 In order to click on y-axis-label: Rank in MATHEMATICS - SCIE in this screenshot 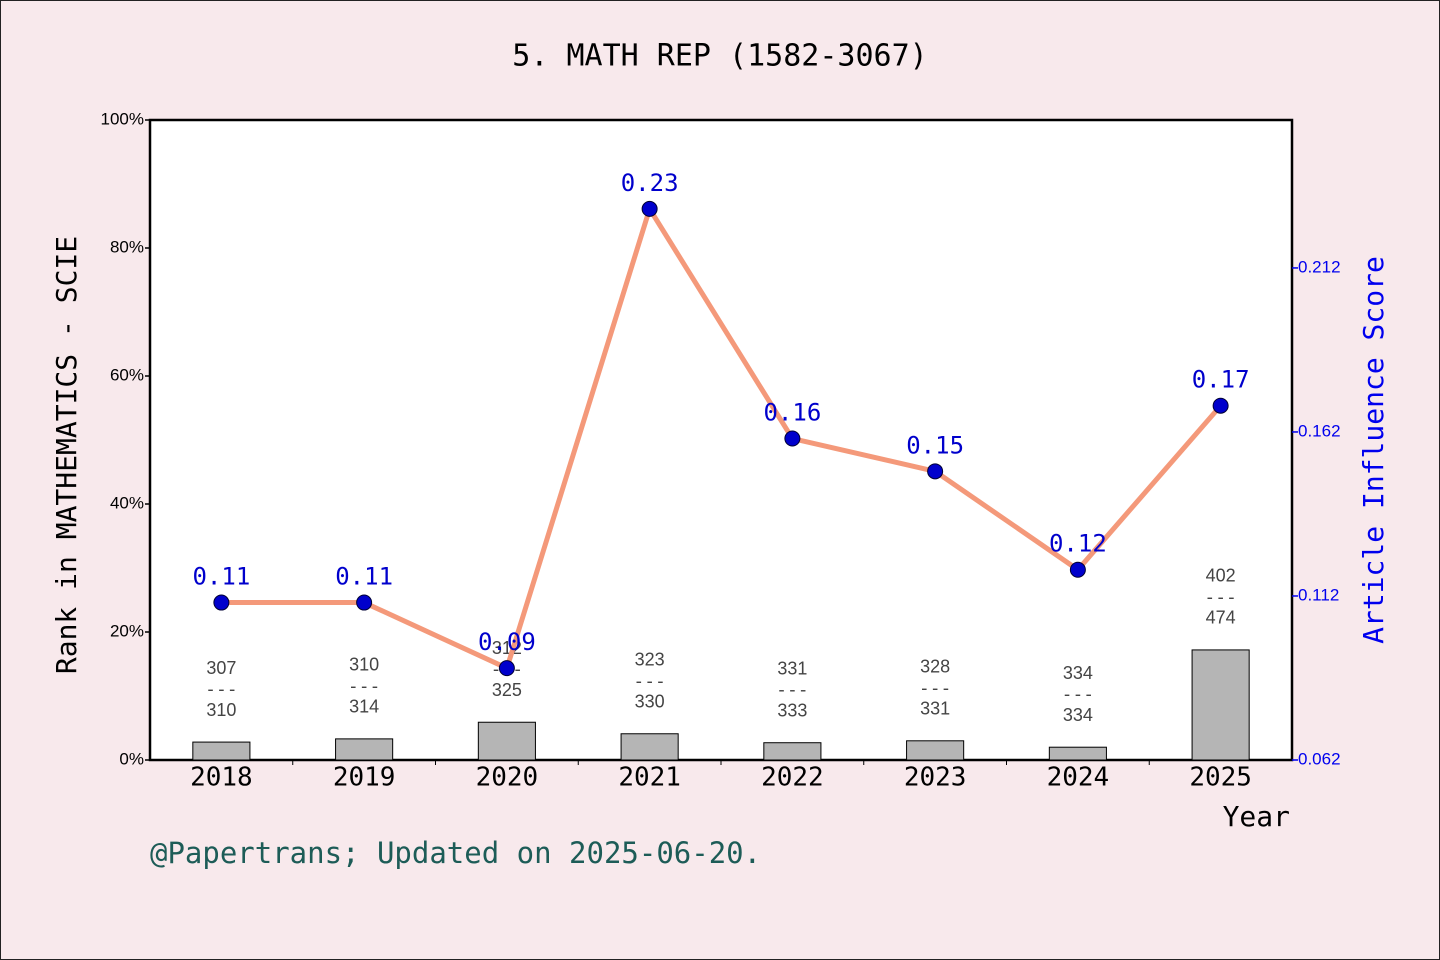, I will do `click(66, 455)`.